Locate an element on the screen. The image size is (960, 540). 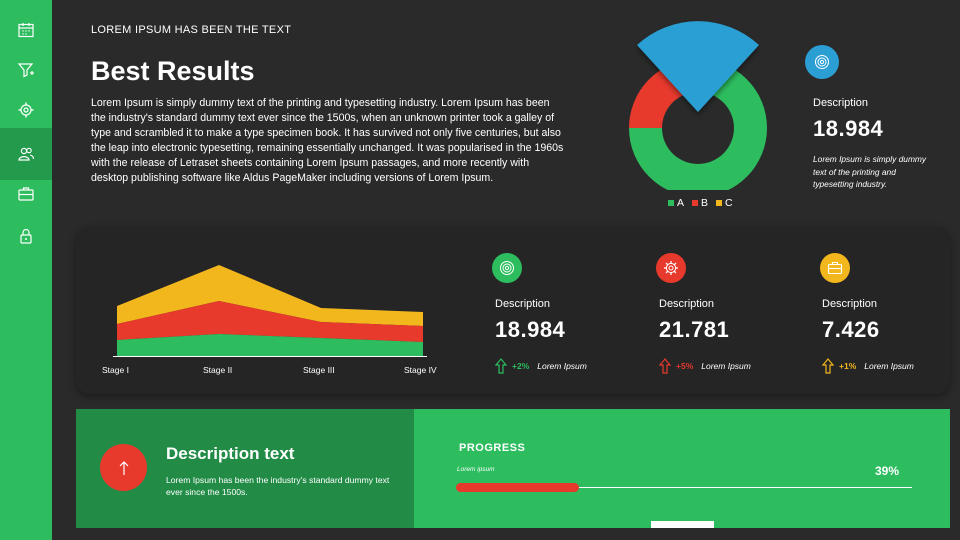
bottom-tab-indicator is located at coordinates (682, 524).